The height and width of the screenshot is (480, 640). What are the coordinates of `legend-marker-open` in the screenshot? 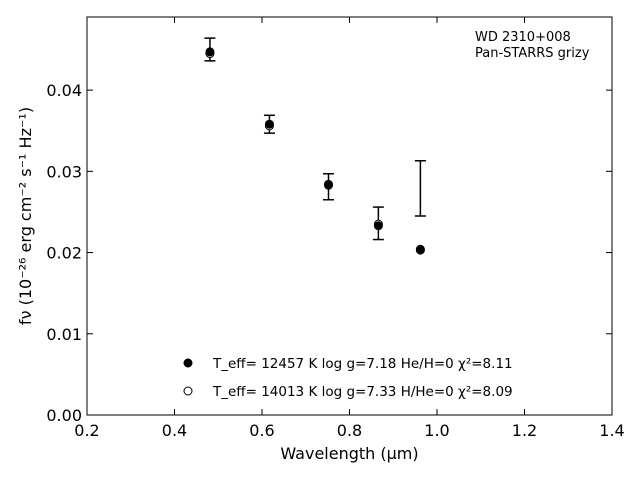 It's located at (188, 391).